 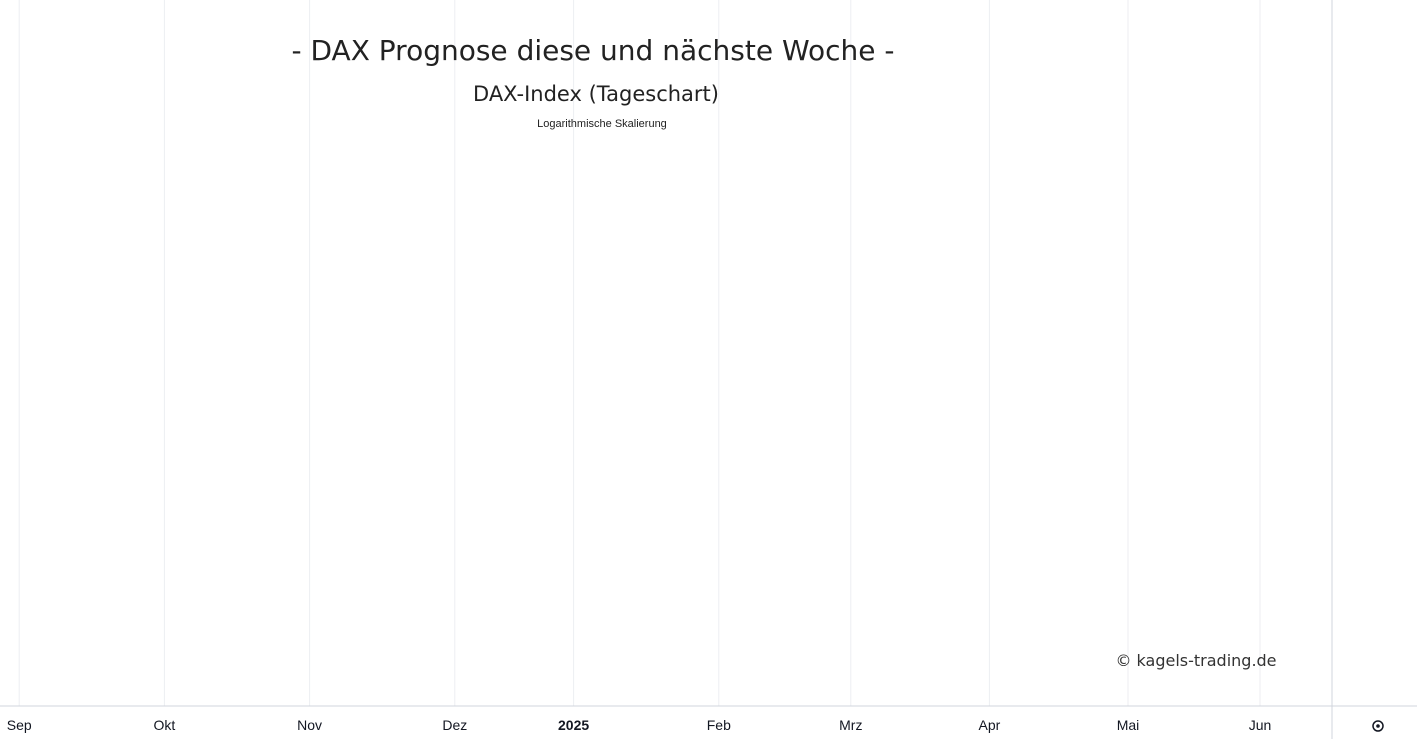 I want to click on y-axis-background, so click(x=1374, y=369).